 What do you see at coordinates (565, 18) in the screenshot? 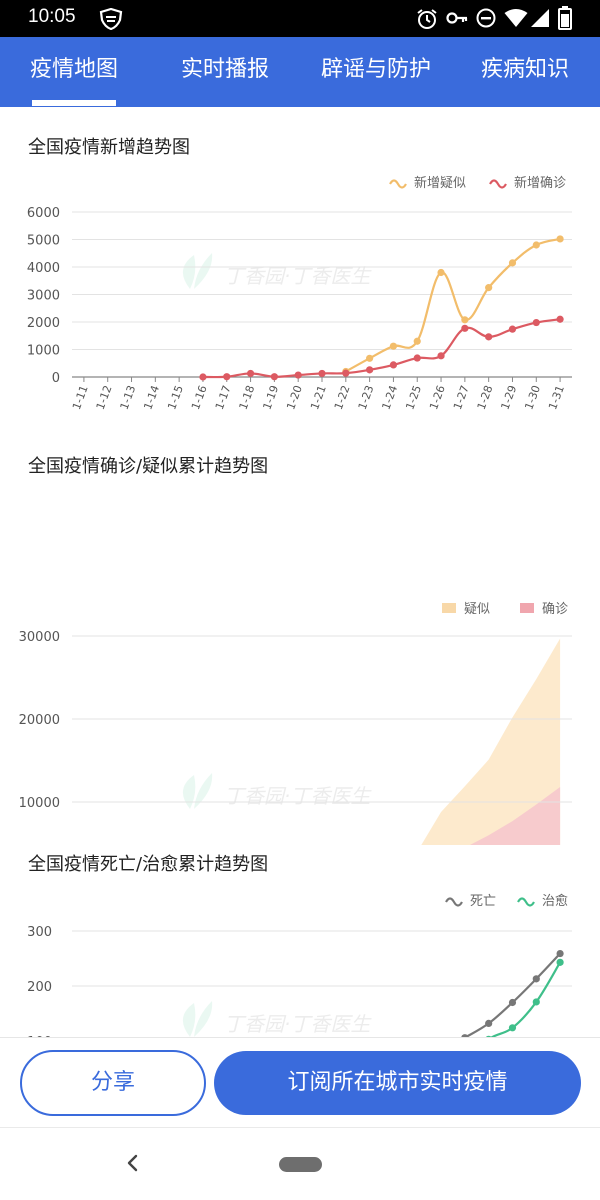
I see `battery-icon` at bounding box center [565, 18].